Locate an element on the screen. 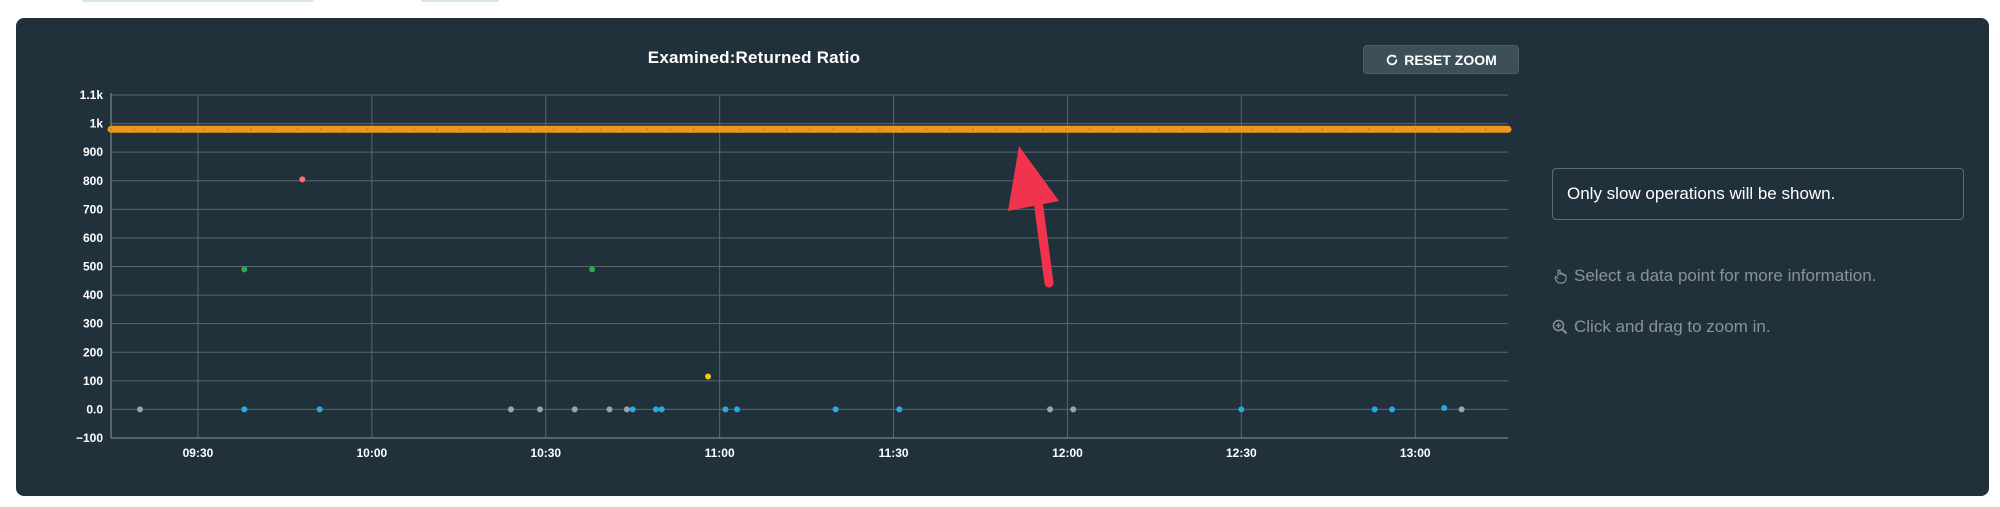  reset-zoom-button: RESET ZOOM is located at coordinates (1441, 59).